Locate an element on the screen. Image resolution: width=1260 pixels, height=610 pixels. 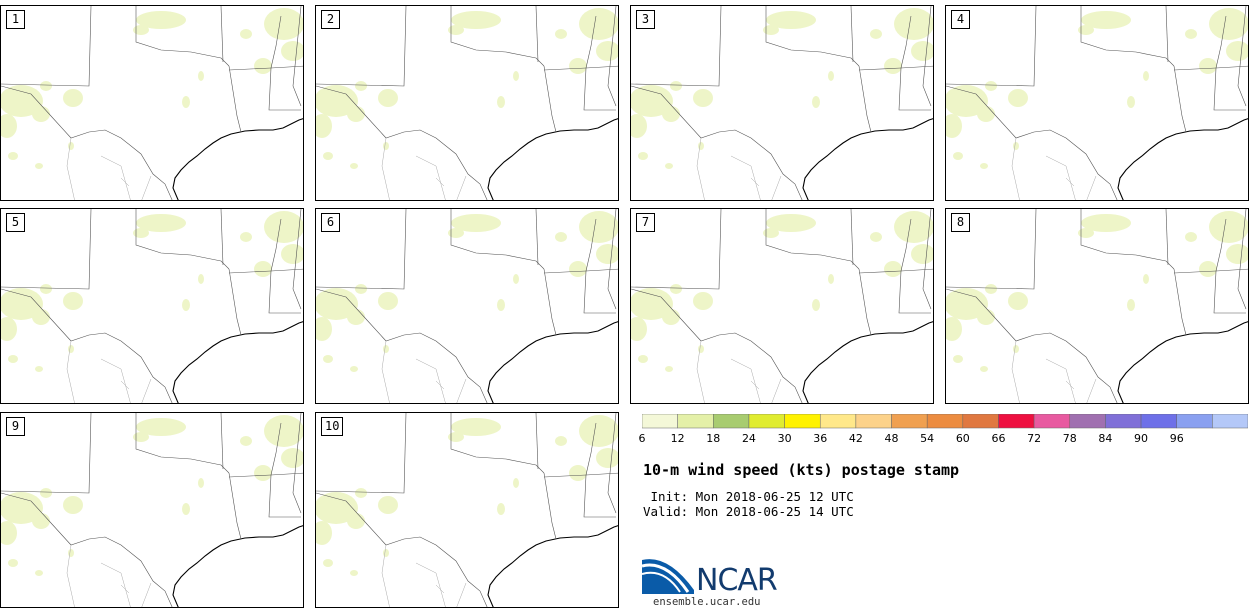
forecast-member-panel: 2 is located at coordinates (467, 103).